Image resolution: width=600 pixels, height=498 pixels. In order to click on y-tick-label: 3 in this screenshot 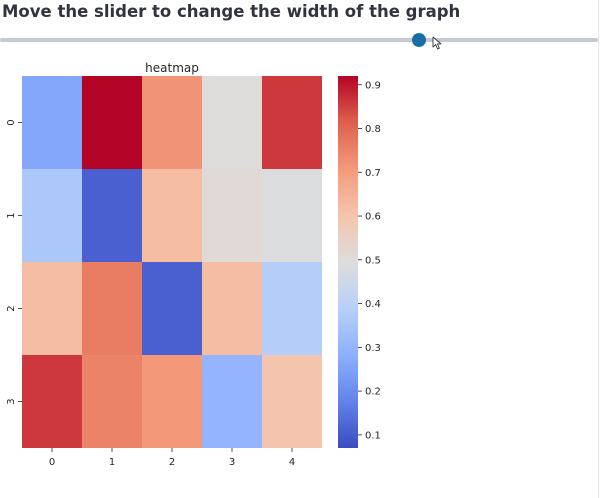, I will do `click(11, 401)`.